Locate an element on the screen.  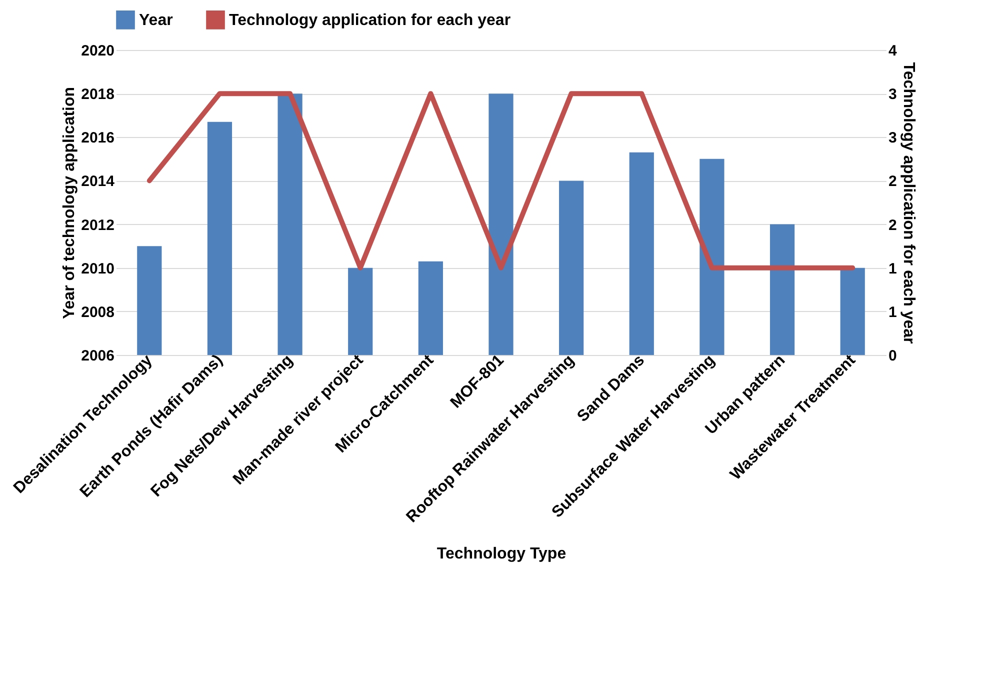
y-tick-label: 2016 is located at coordinates (97, 138).